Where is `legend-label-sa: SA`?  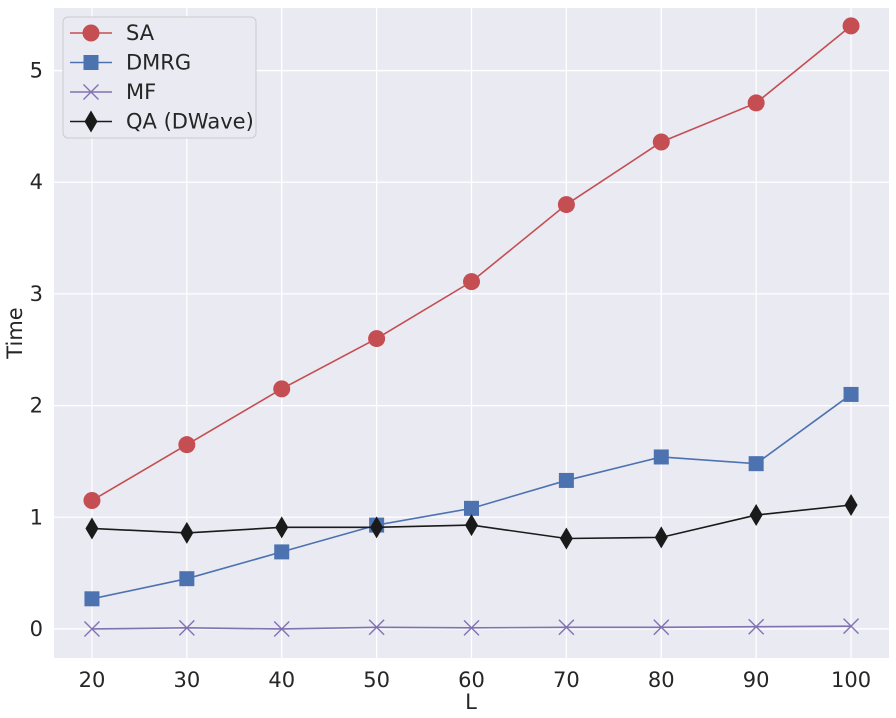
legend-label-sa: SA is located at coordinates (140, 33).